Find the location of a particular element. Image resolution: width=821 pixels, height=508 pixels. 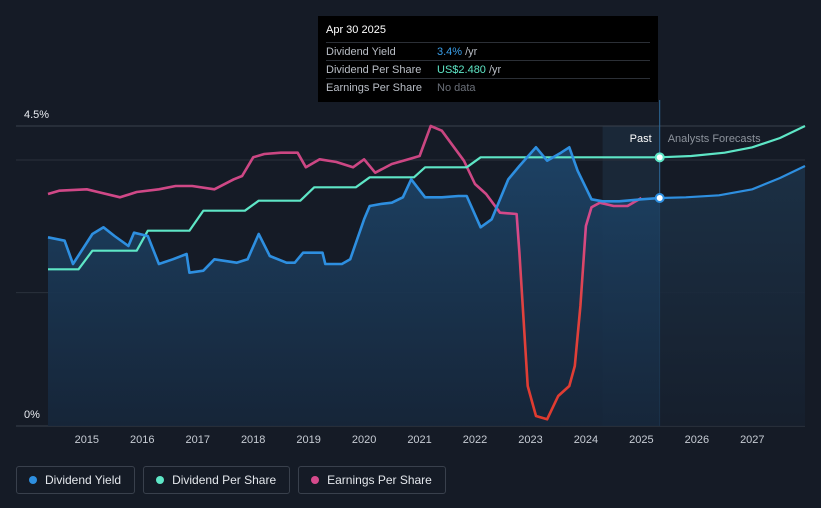

x-tick-label: 2025 is located at coordinates (641, 440).